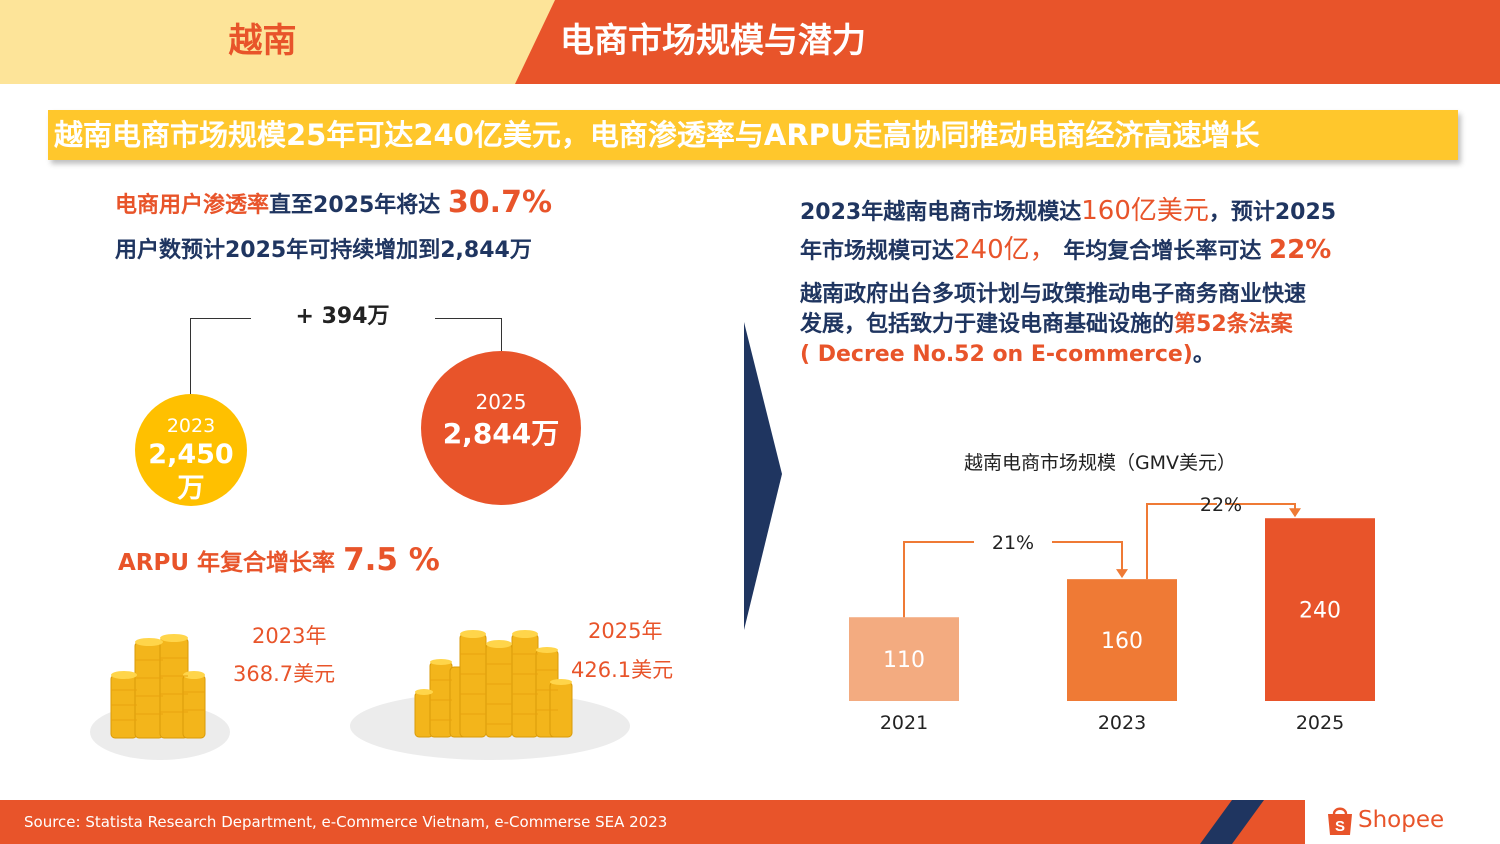 The width and height of the screenshot is (1500, 844). What do you see at coordinates (1272, 212) in the screenshot?
I see `right-text-1c: ，预计2025` at bounding box center [1272, 212].